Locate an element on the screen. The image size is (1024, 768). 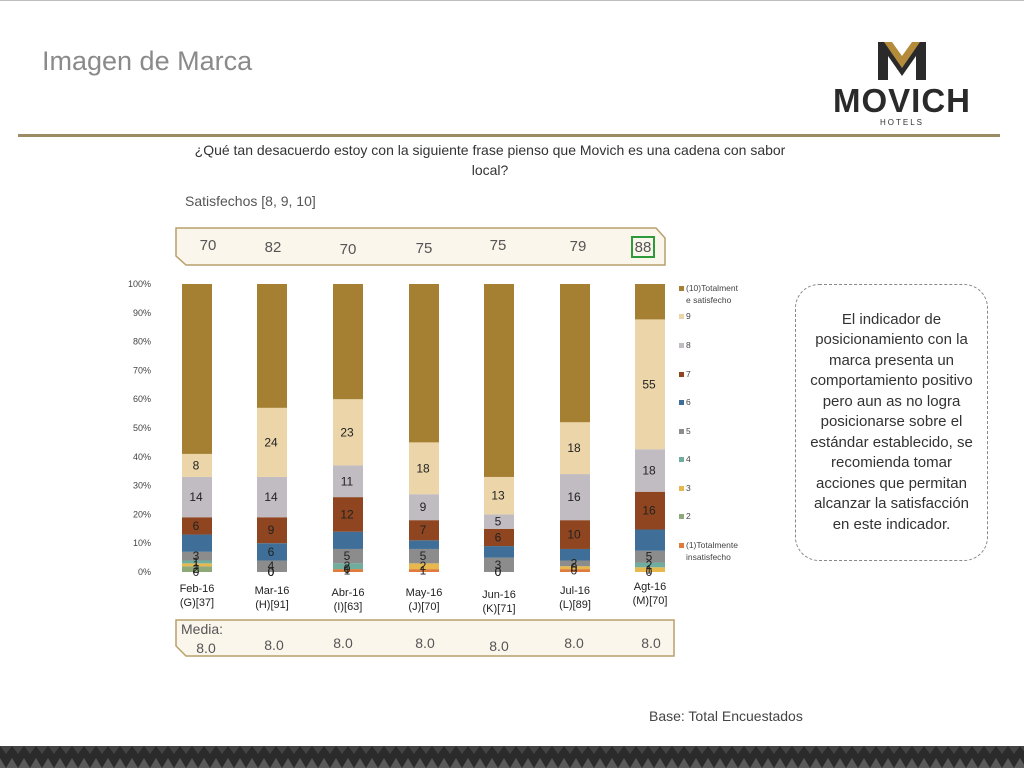
data-label: 13 is located at coordinates (498, 496).